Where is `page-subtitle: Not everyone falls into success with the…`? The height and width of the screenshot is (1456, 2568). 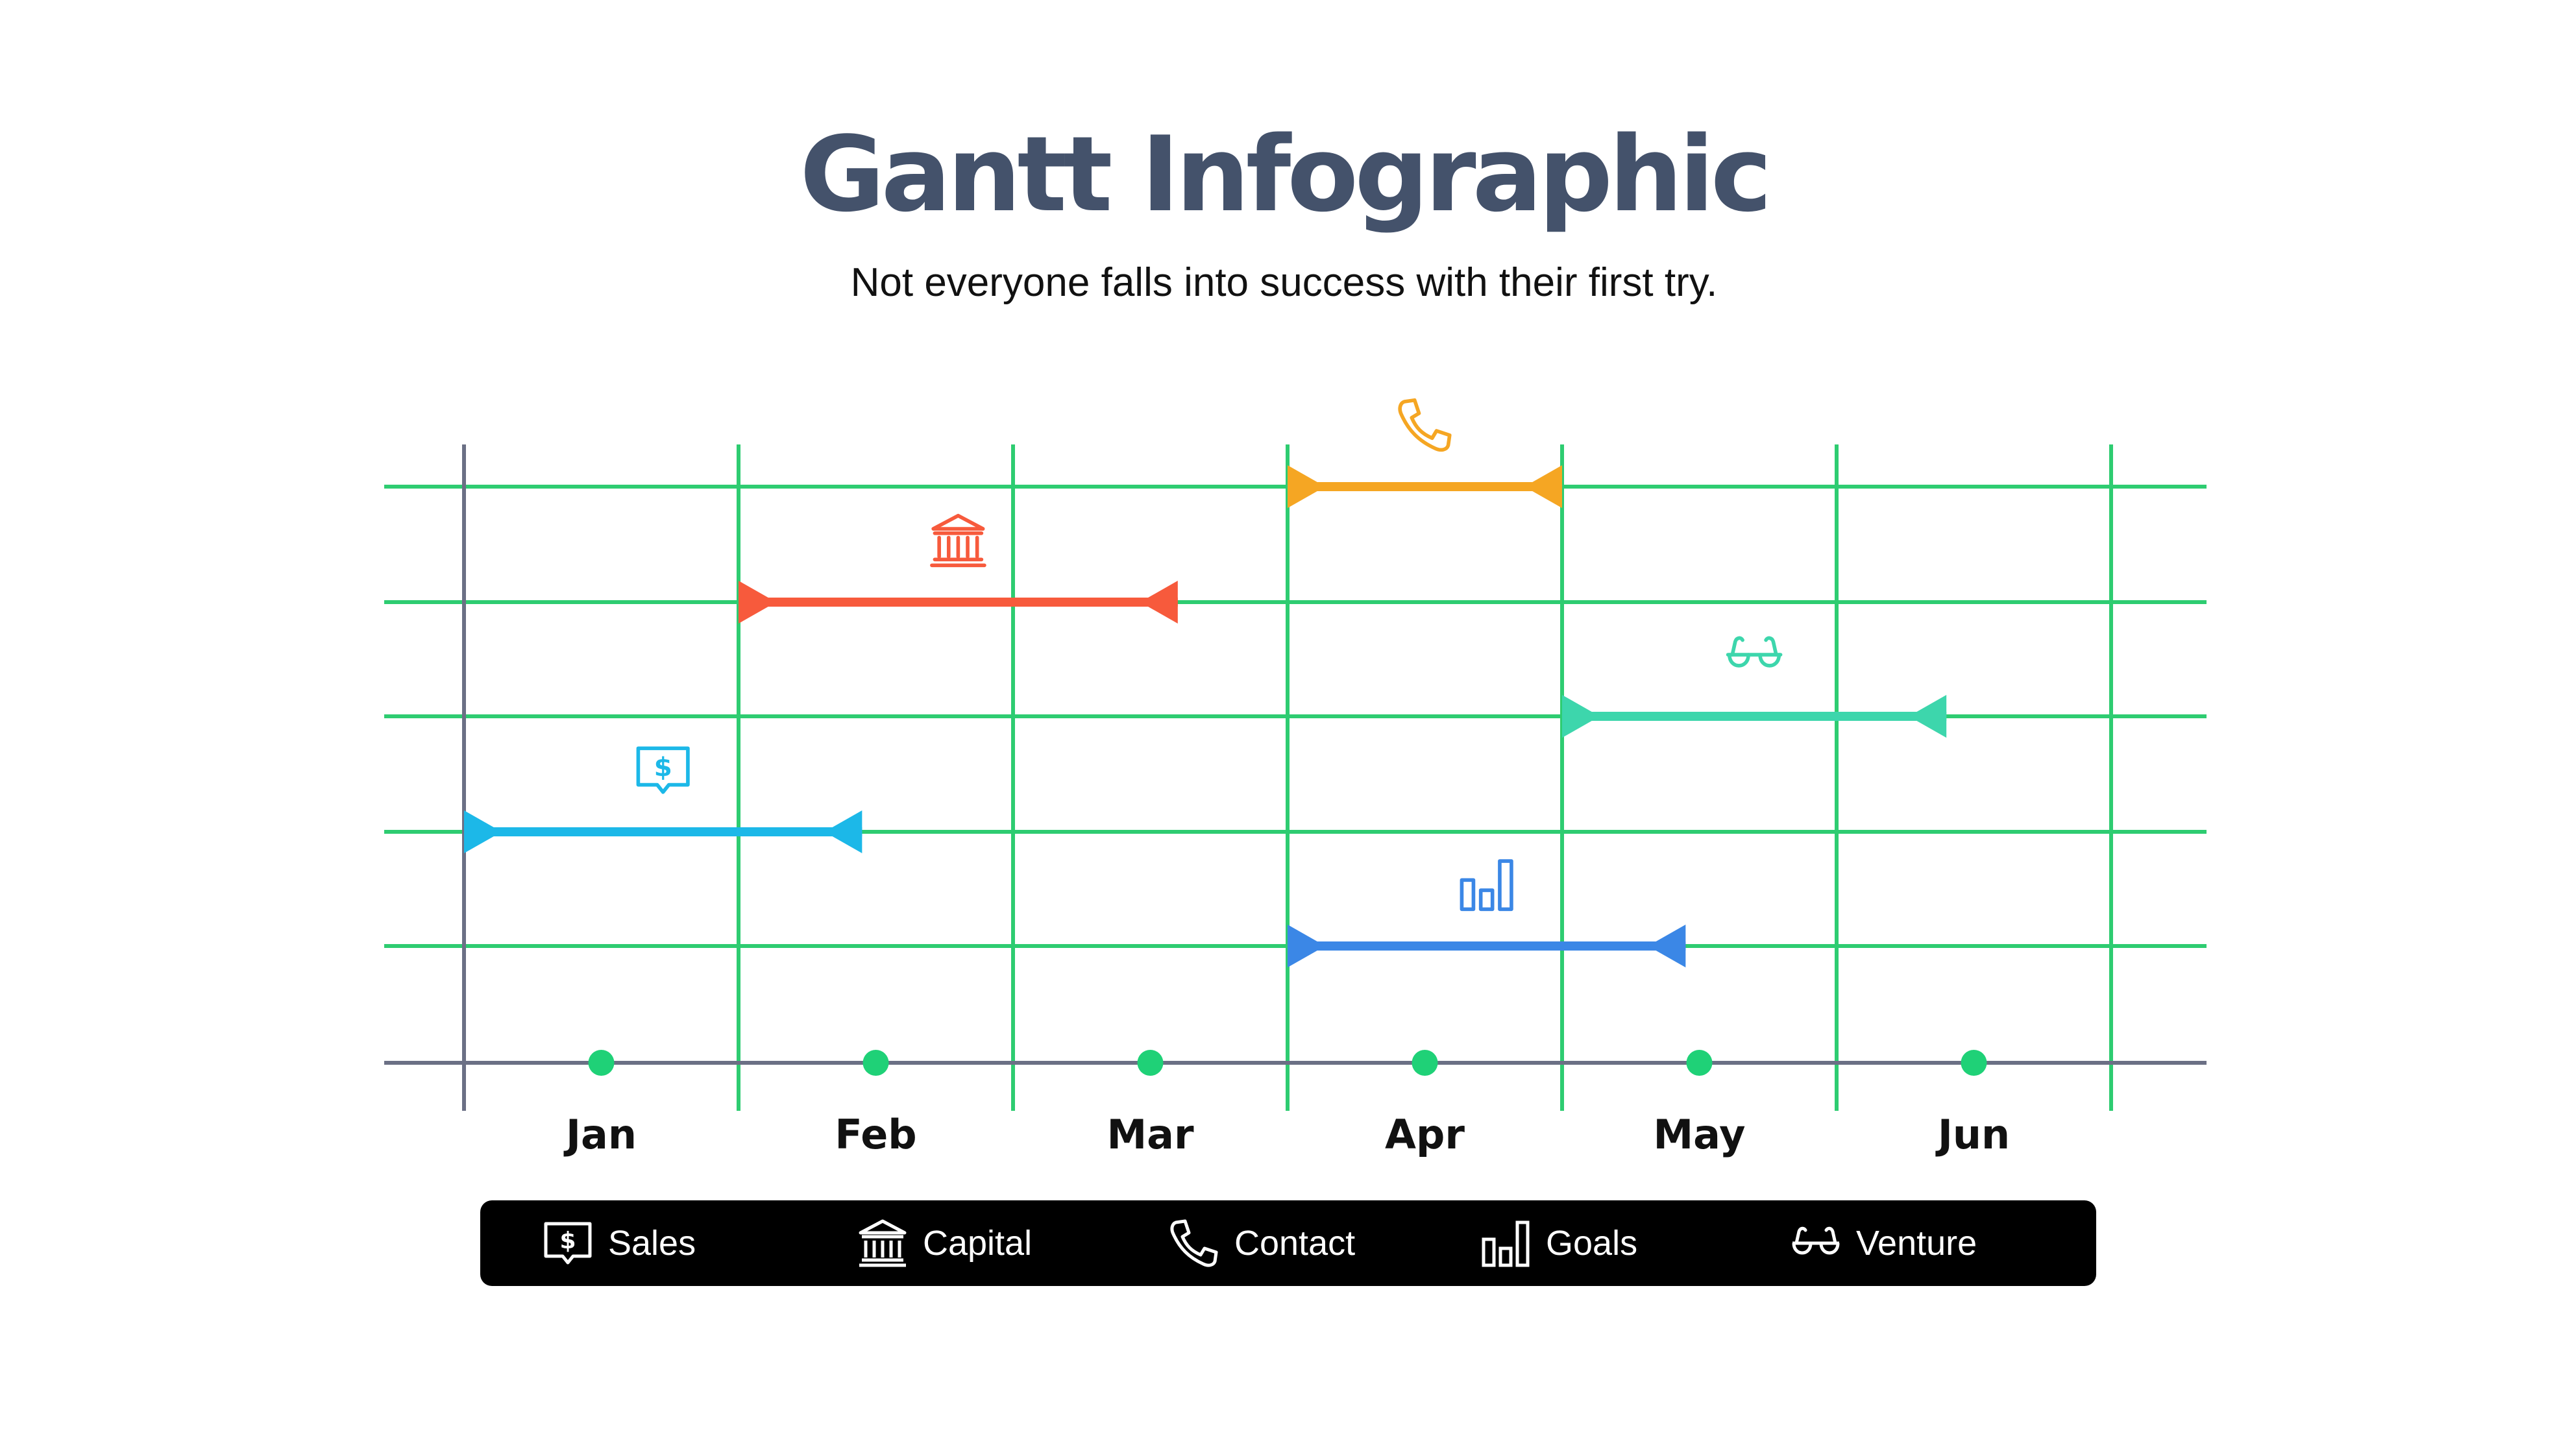 page-subtitle: Not everyone falls into success with the… is located at coordinates (1284, 282).